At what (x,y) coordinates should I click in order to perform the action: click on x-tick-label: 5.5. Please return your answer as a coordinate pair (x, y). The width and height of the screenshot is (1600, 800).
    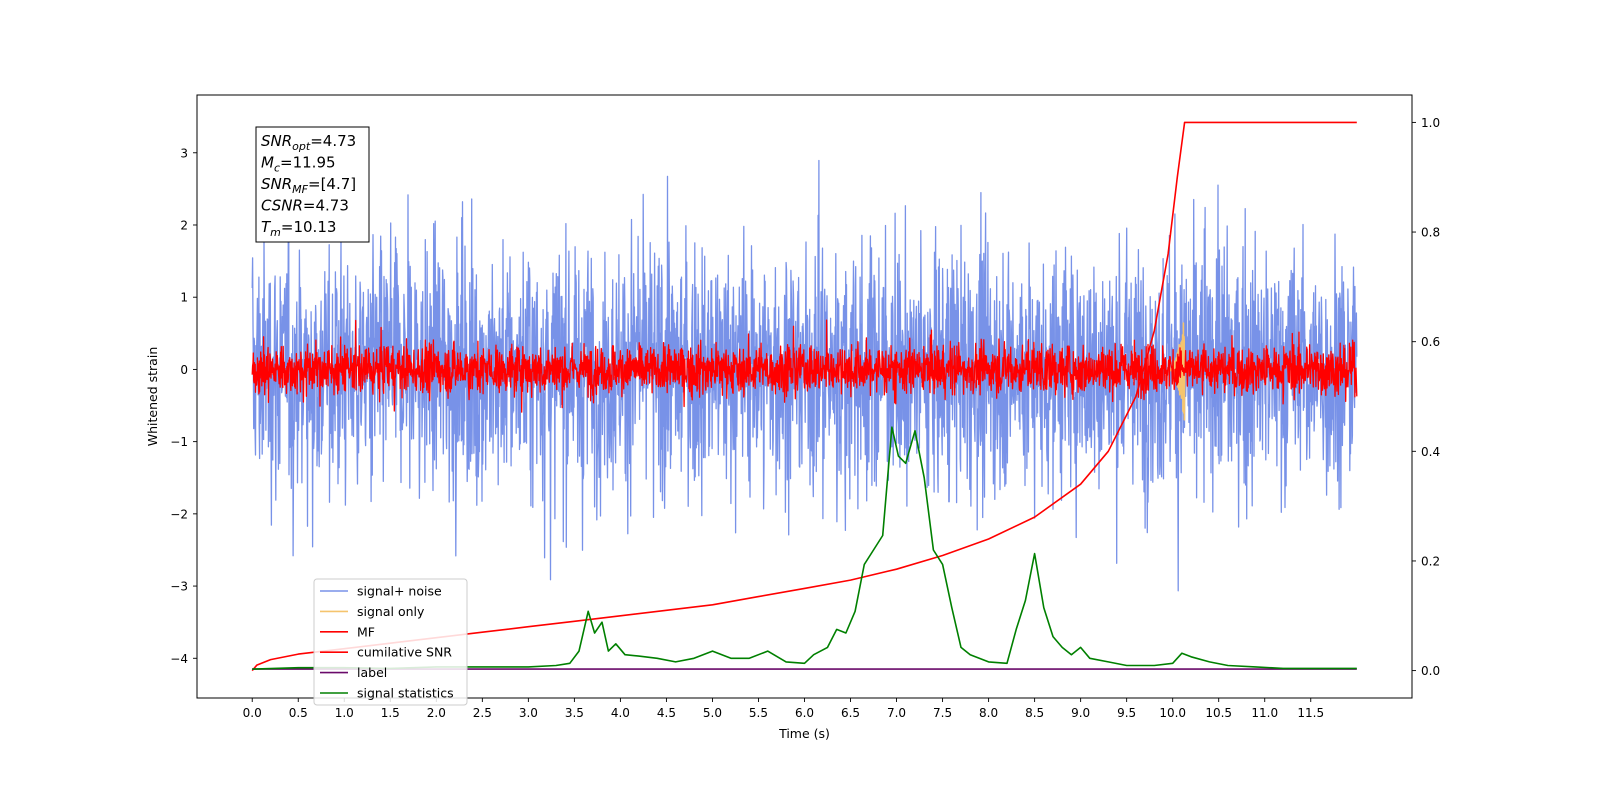
    Looking at the image, I should click on (758, 713).